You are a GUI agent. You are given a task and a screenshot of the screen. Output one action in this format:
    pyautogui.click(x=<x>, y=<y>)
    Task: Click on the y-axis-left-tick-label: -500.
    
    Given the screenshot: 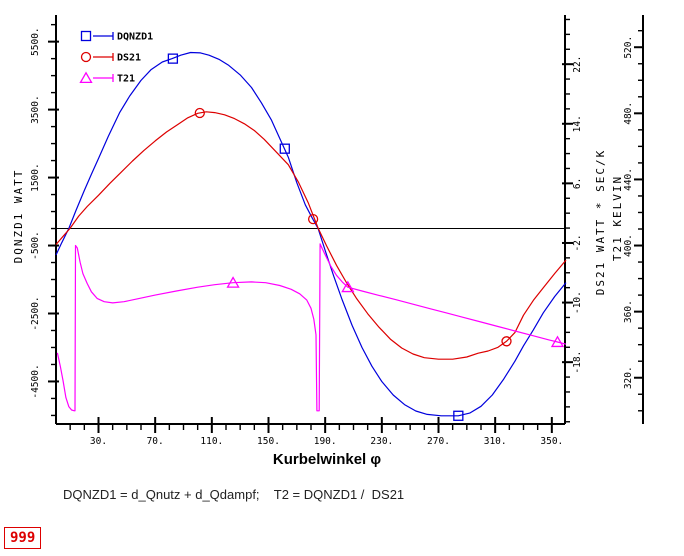 What is the action you would take?
    pyautogui.click(x=35, y=245)
    